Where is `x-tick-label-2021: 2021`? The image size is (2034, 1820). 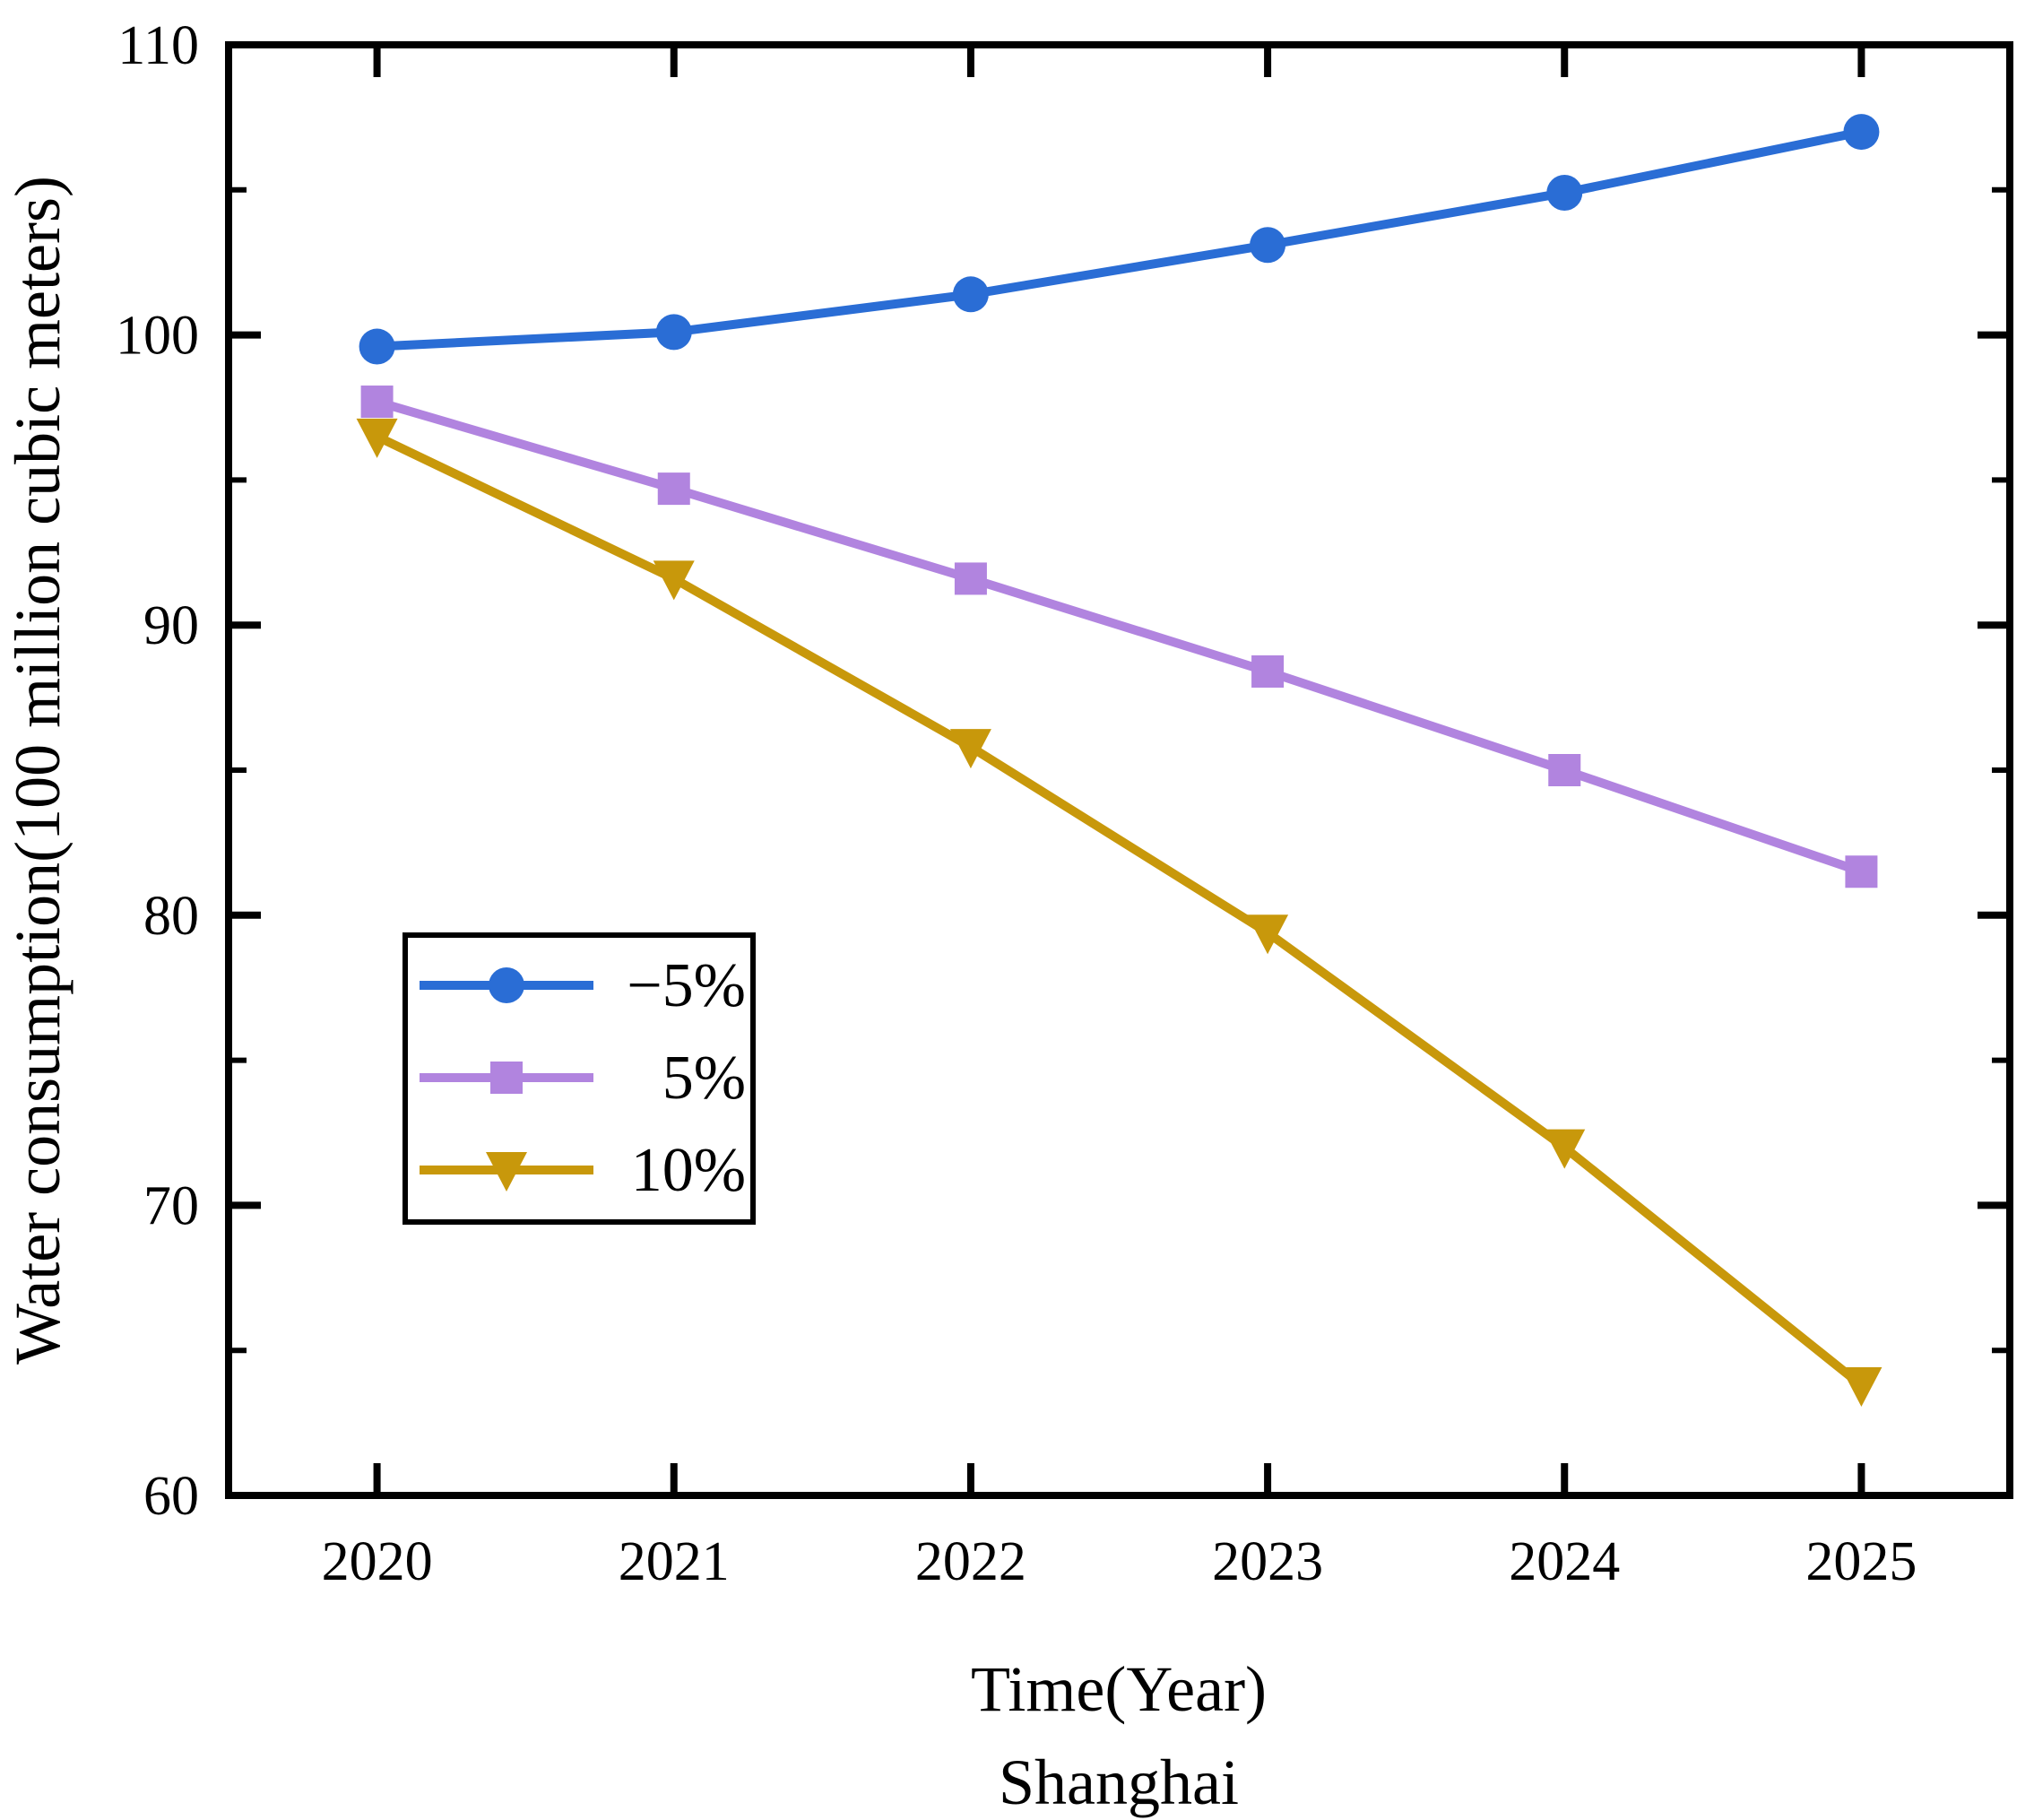
x-tick-label-2021: 2021 is located at coordinates (674, 1561).